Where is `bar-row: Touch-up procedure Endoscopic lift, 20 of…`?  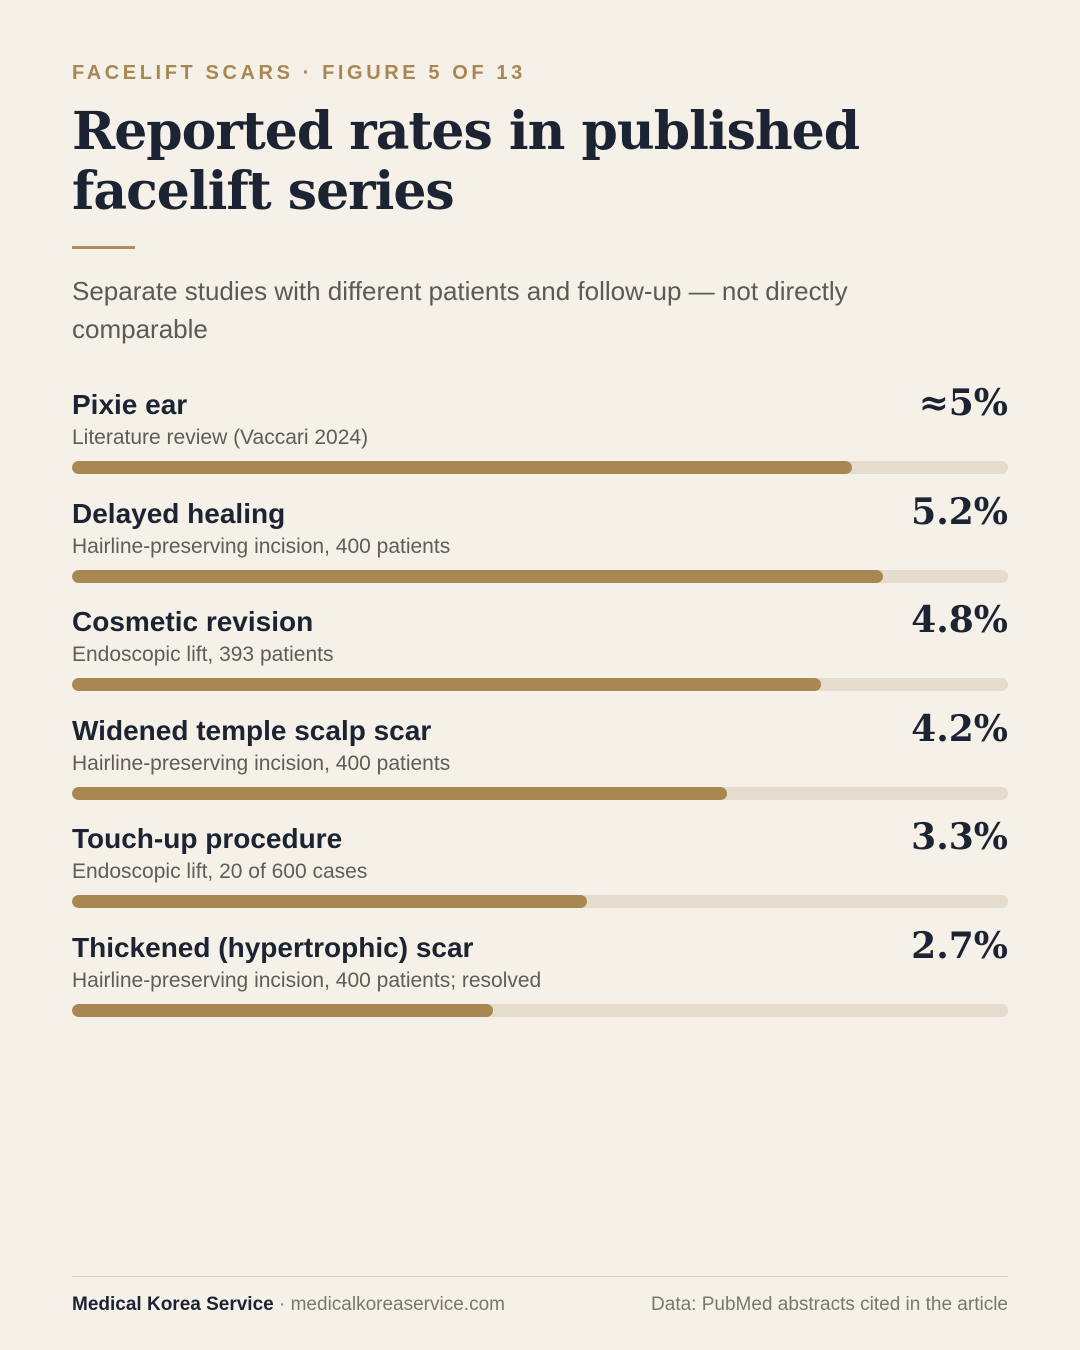 bar-row: Touch-up procedure Endoscopic lift, 20 of… is located at coordinates (540, 872).